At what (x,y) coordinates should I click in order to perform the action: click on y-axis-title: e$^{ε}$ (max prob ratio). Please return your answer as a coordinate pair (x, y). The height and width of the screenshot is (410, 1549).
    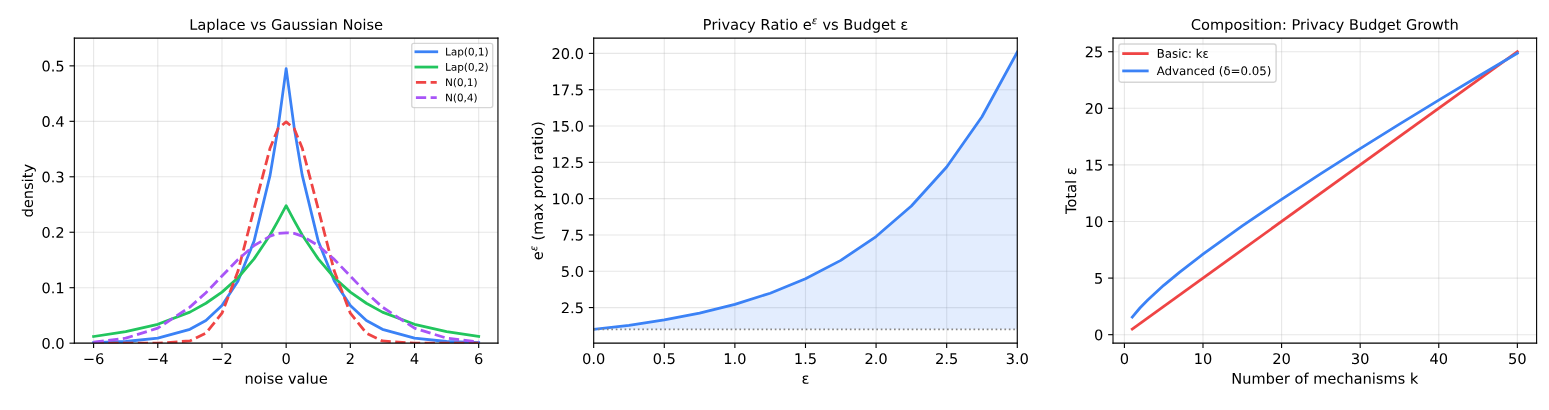
    Looking at the image, I should click on (538, 191).